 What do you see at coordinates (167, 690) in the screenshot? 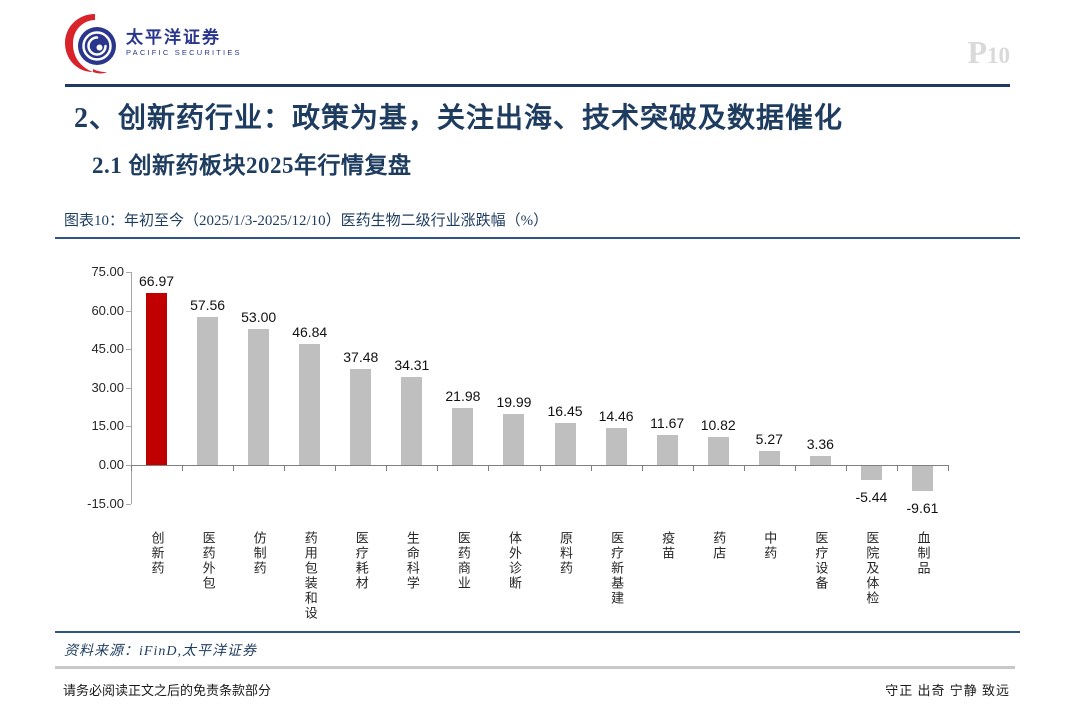
I see `footer-disclaimer: 请务必阅读正文之后的免责条款部分` at bounding box center [167, 690].